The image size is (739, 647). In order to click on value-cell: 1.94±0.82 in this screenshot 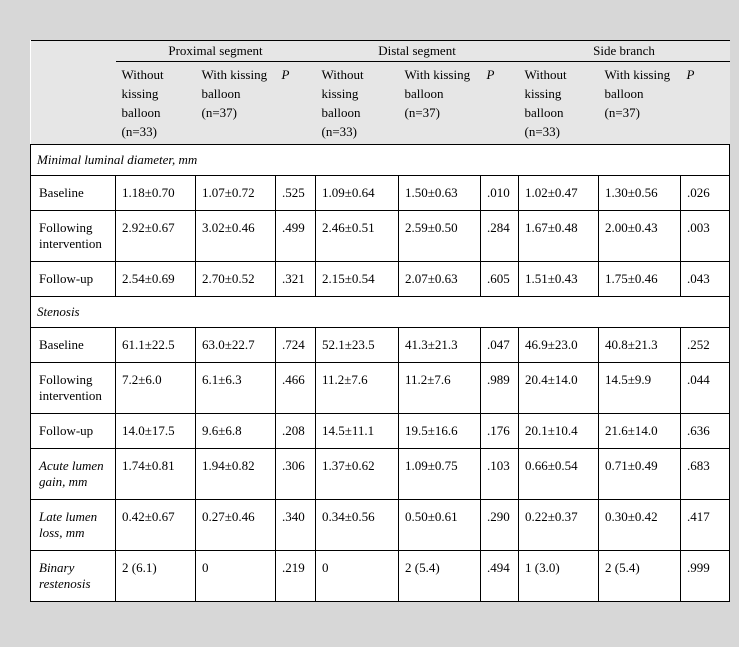, I will do `click(235, 474)`.